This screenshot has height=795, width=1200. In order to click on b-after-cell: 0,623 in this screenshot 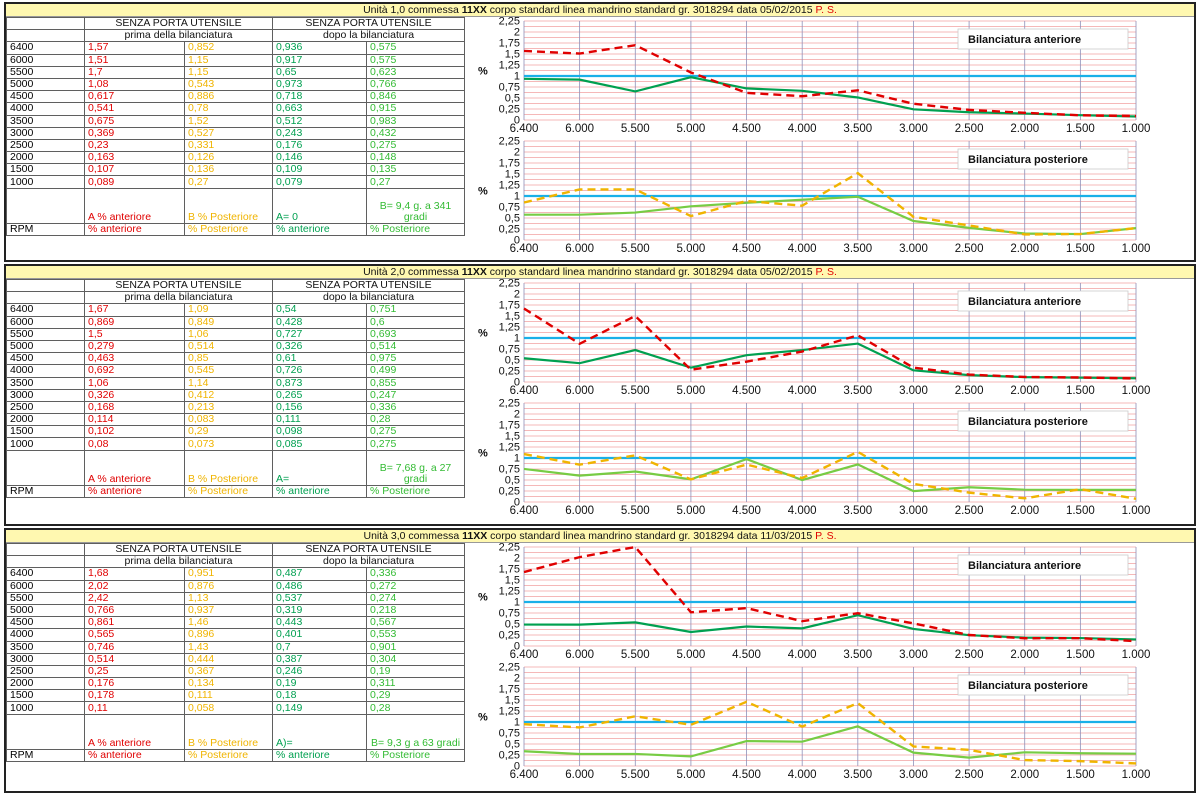, I will do `click(416, 72)`.